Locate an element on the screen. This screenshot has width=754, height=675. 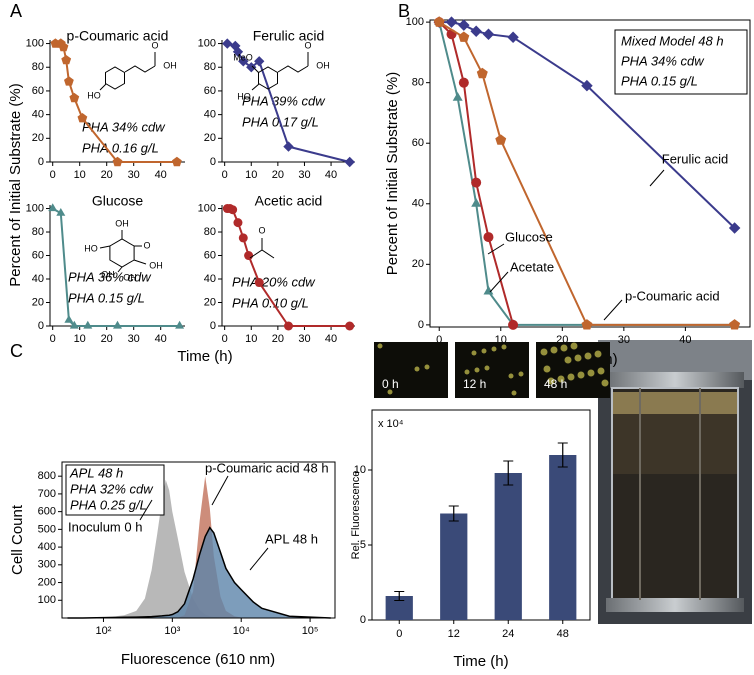
y-axis-label: Cell Count is located at coordinates (17, 539).